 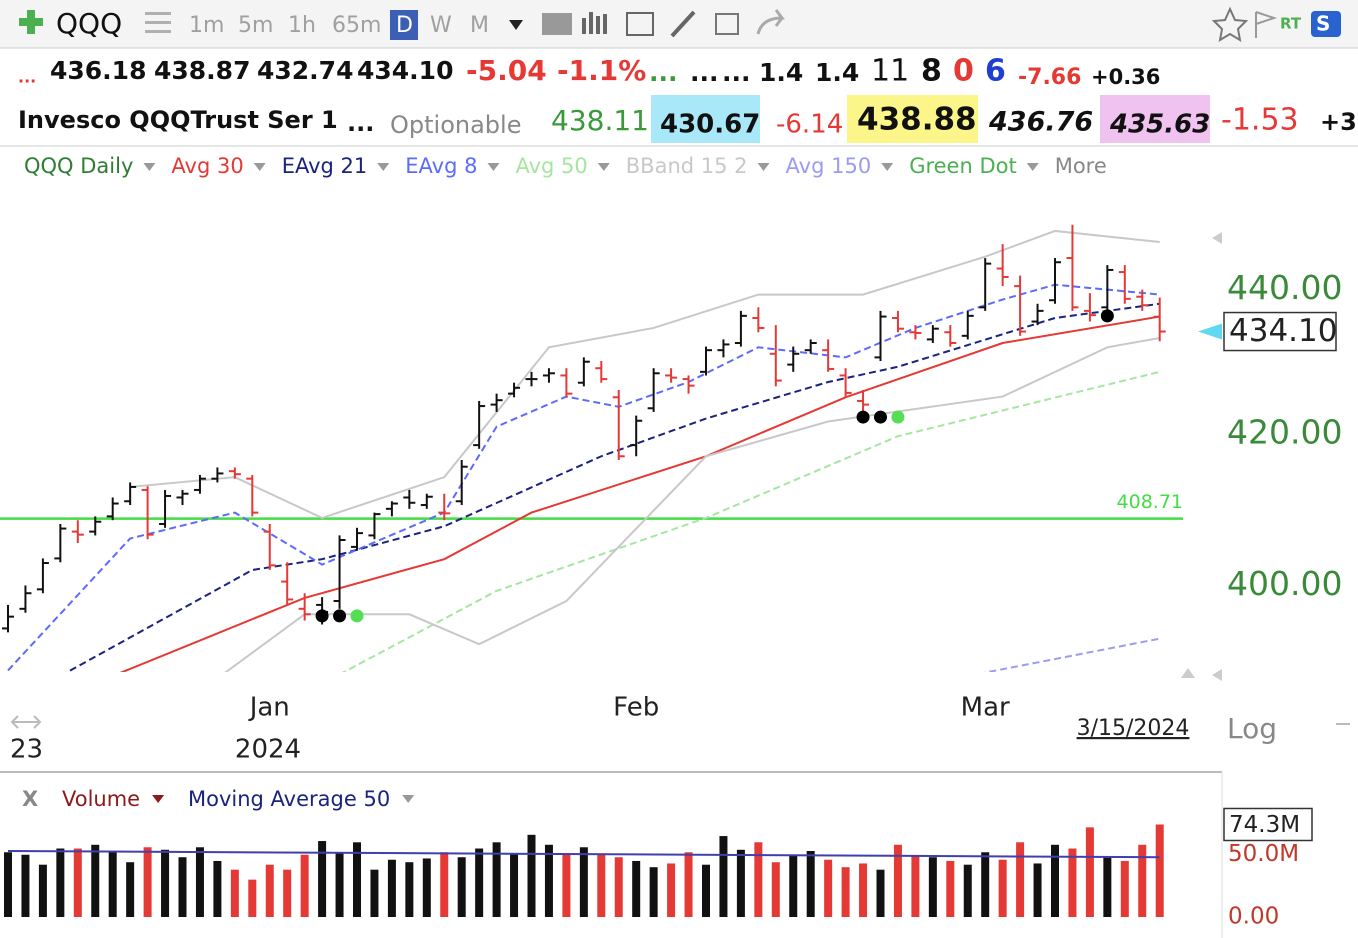 I want to click on interval: 1m, so click(x=206, y=25).